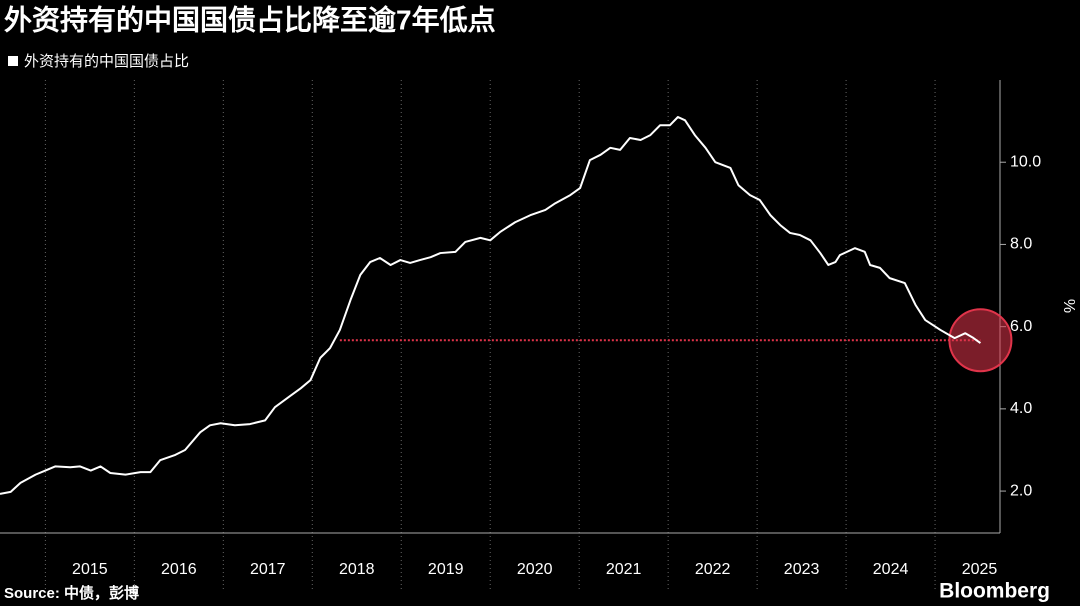 This screenshot has height=606, width=1080. What do you see at coordinates (1021, 244) in the screenshot?
I see `y-tick-label: 8.0` at bounding box center [1021, 244].